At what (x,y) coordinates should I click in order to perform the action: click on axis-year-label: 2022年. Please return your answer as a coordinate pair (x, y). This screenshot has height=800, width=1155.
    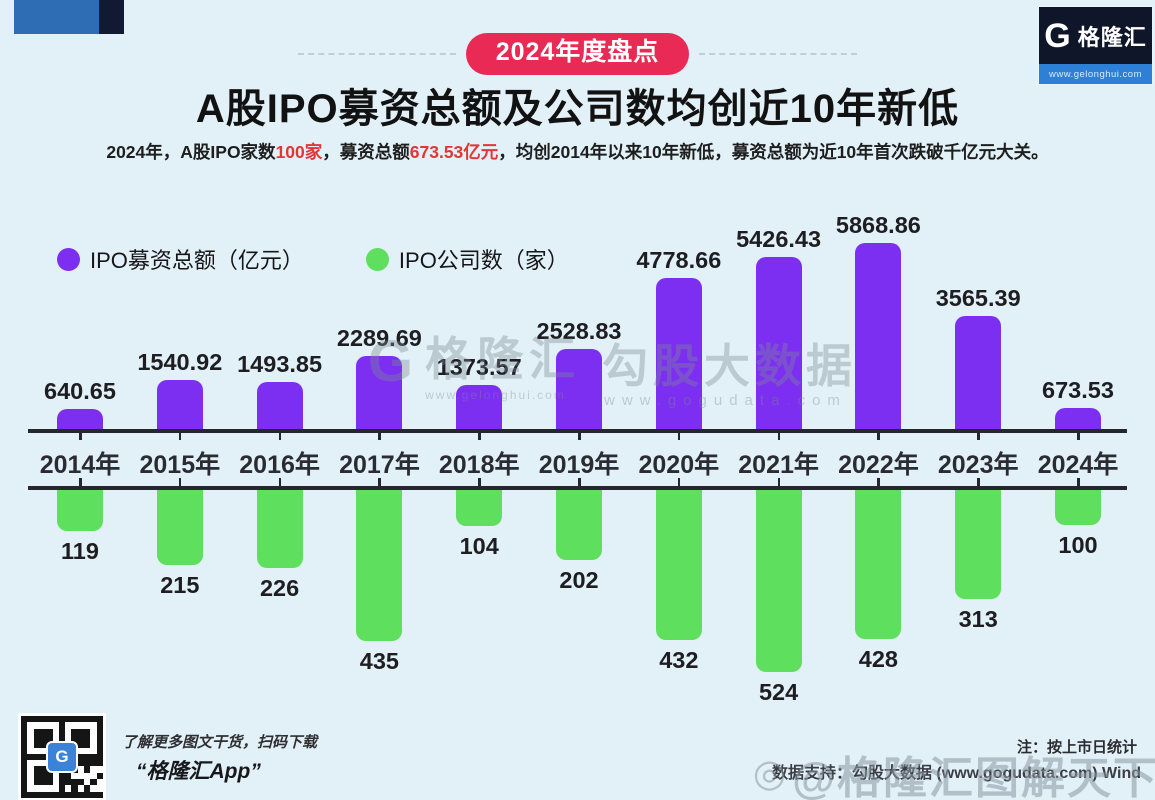
    Looking at the image, I should click on (878, 465).